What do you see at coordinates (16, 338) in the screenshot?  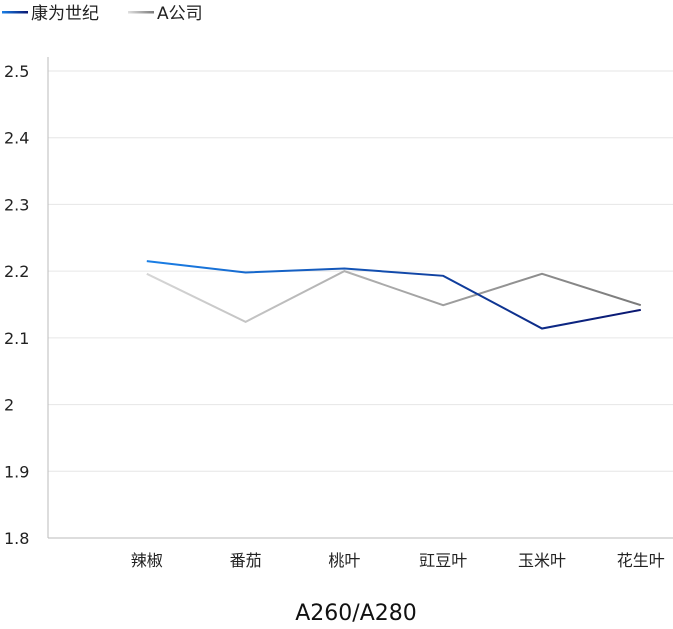 I see `y-tick-label: 2.1` at bounding box center [16, 338].